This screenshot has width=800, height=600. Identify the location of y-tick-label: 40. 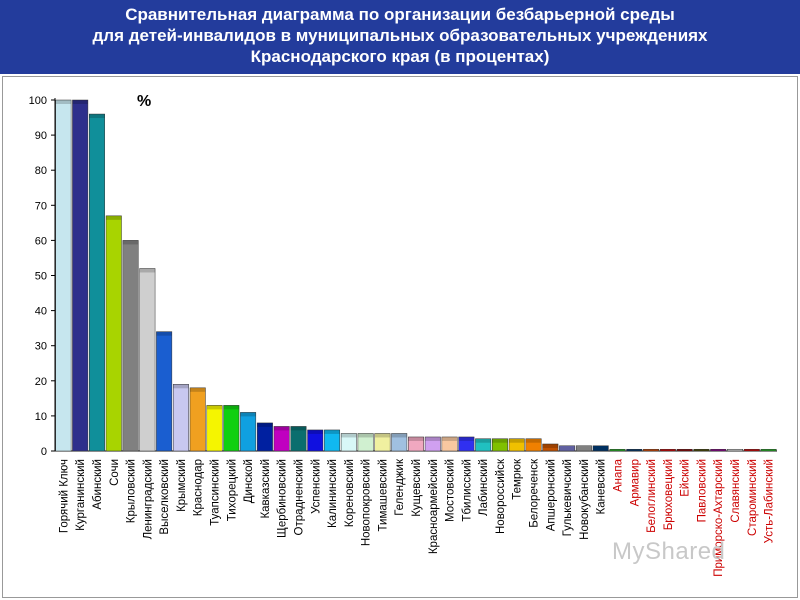
(41, 312).